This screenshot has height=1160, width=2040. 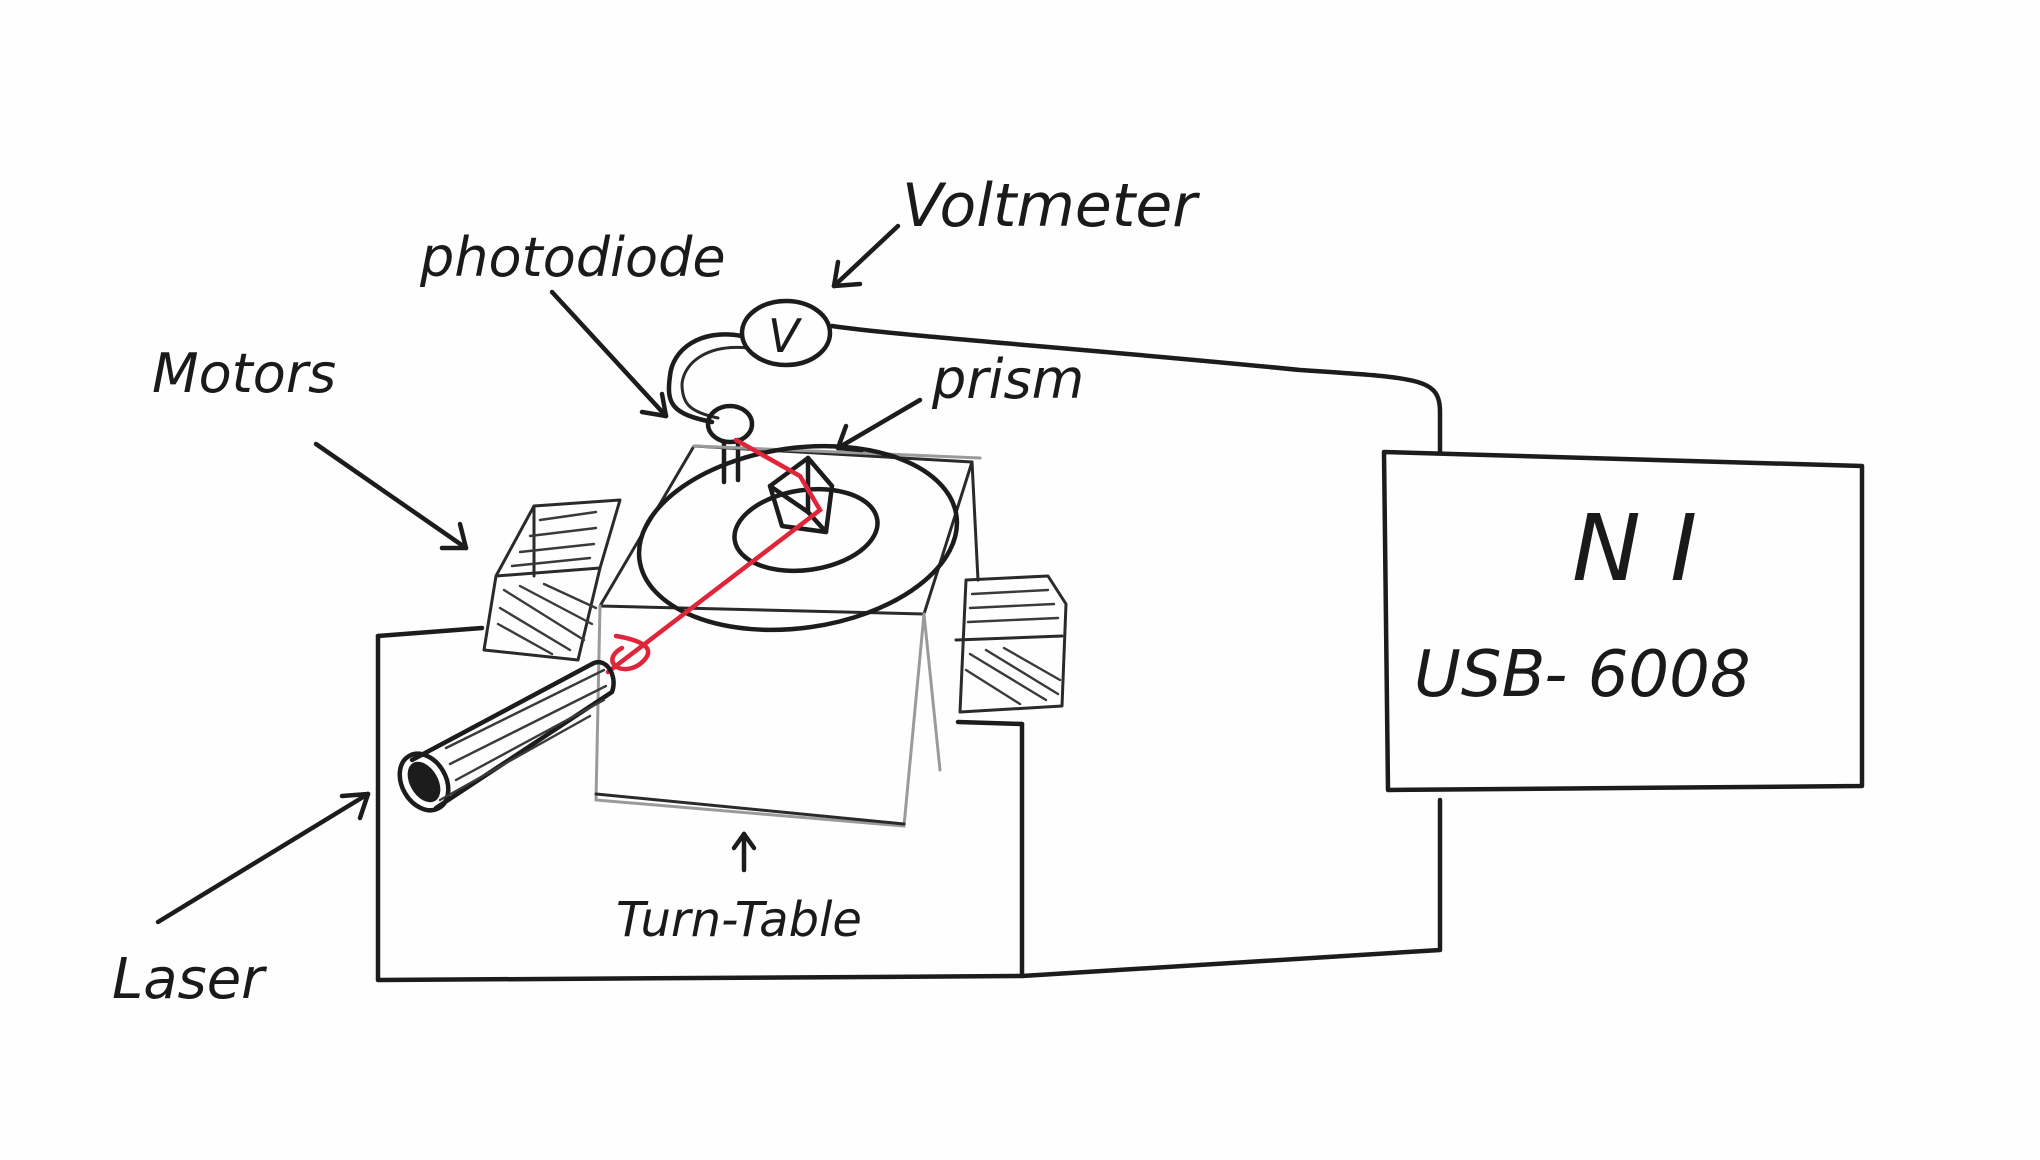 What do you see at coordinates (730, 424) in the screenshot?
I see `photodiode-head` at bounding box center [730, 424].